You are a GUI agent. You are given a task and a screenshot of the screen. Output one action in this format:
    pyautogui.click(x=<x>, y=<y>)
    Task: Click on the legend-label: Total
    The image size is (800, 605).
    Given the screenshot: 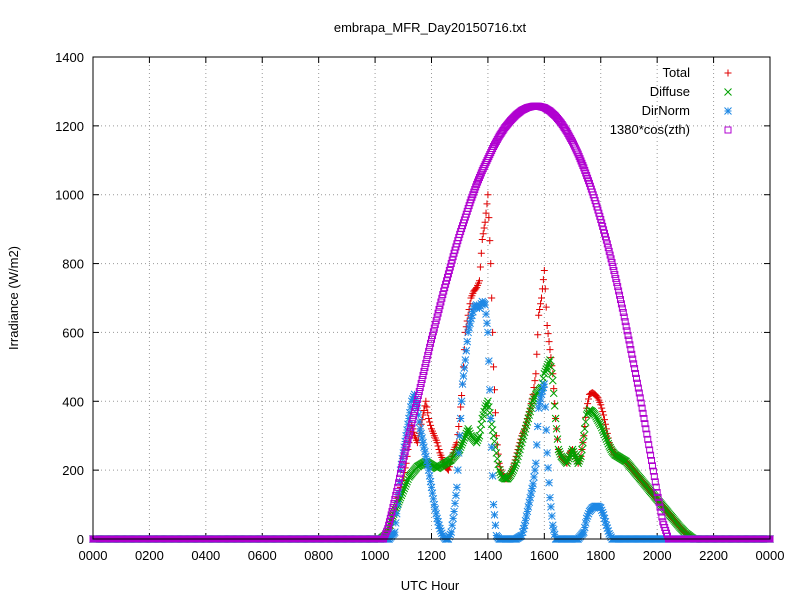 What is the action you would take?
    pyautogui.click(x=677, y=72)
    